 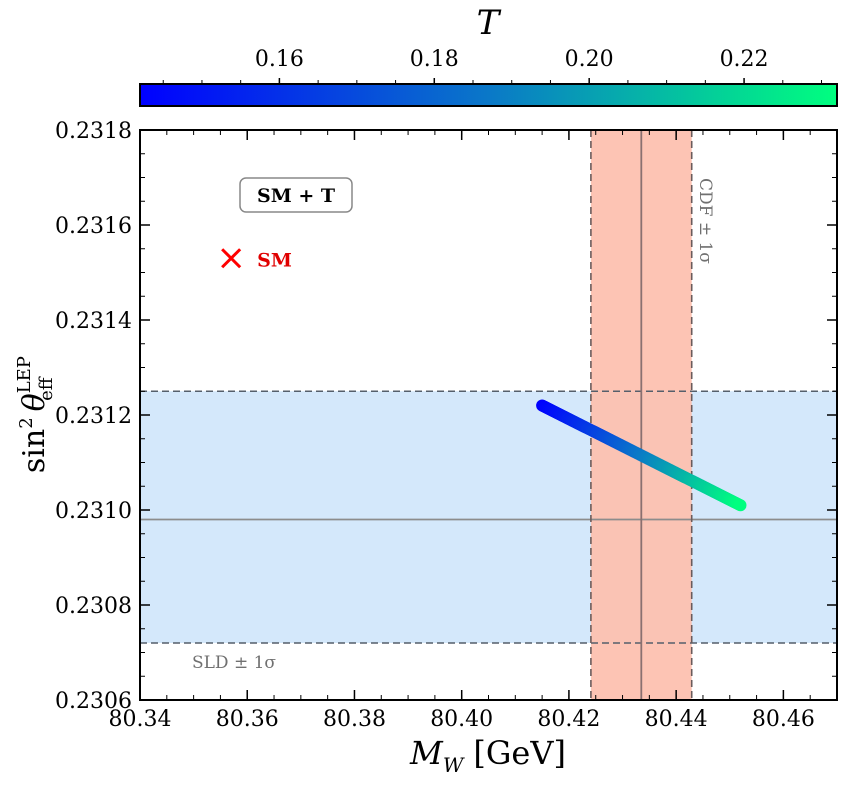 I want to click on x-tick-label: 80.36, so click(x=247, y=719).